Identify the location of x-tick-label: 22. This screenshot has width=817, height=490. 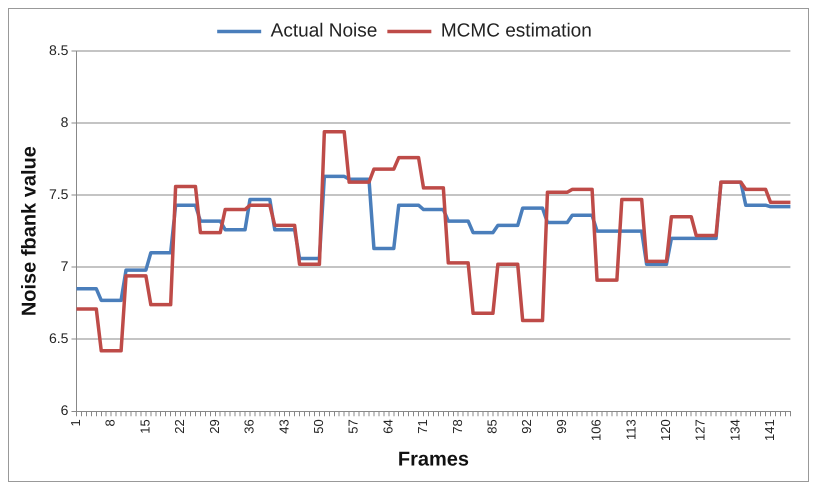
(180, 426).